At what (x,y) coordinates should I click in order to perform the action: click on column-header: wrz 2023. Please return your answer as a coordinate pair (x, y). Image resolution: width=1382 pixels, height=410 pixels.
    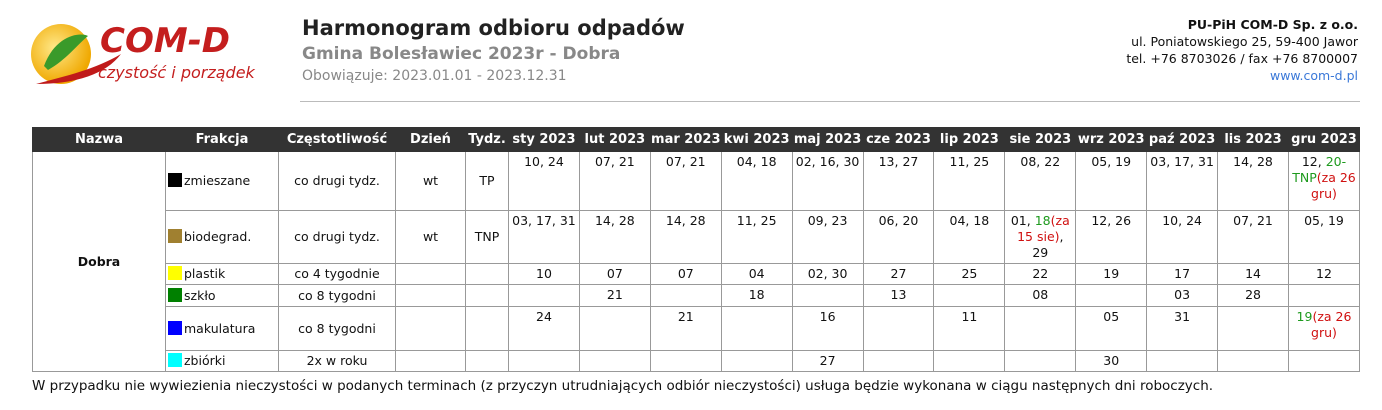
    Looking at the image, I should click on (1111, 139).